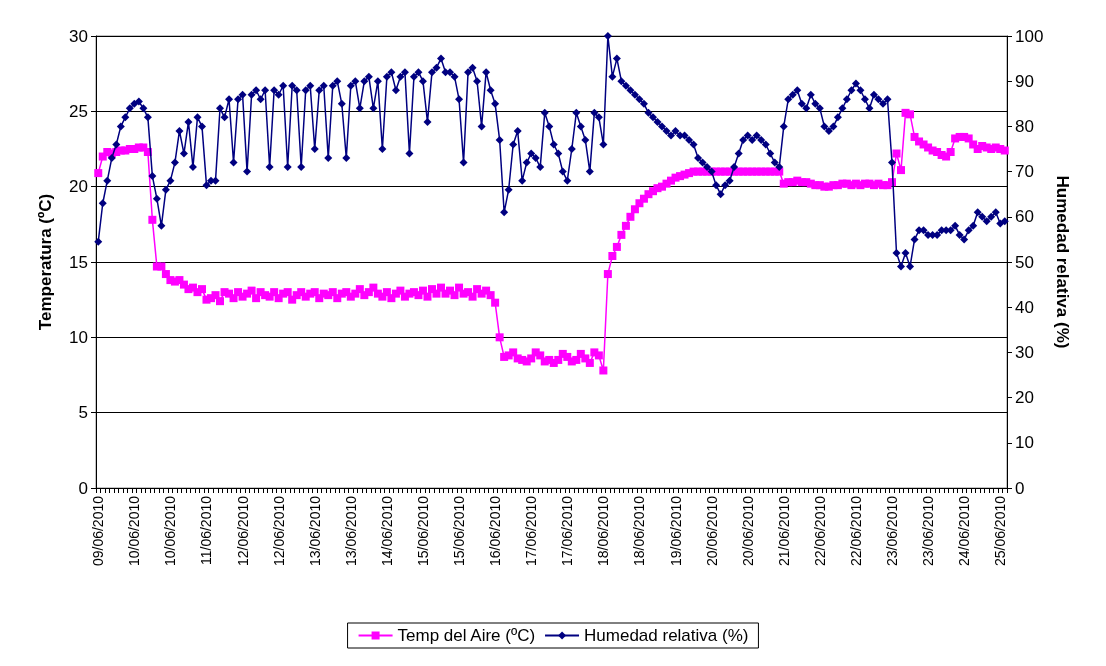 The width and height of the screenshot is (1106, 666). I want to click on x-tick-label: 25/06/2010, so click(1000, 531).